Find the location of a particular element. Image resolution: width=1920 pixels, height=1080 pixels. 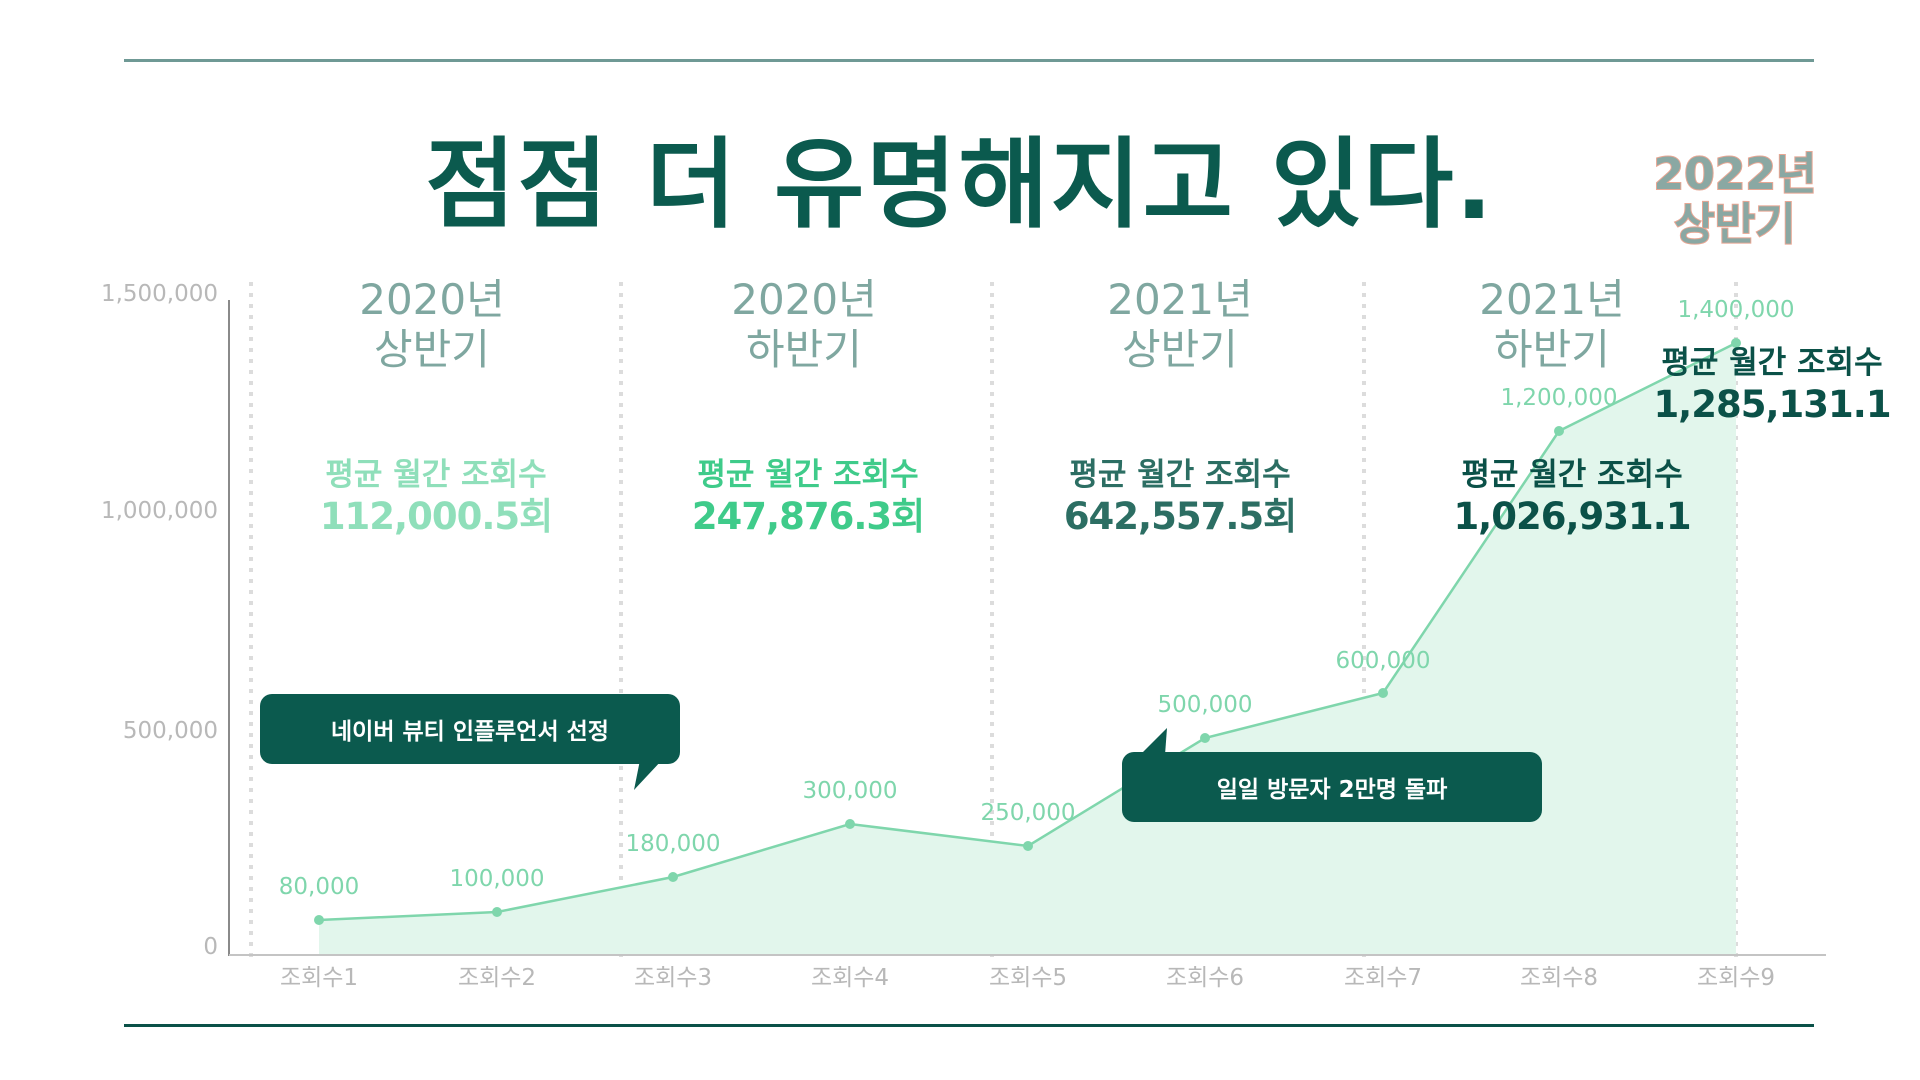

data-label: 100,000 is located at coordinates (497, 879).